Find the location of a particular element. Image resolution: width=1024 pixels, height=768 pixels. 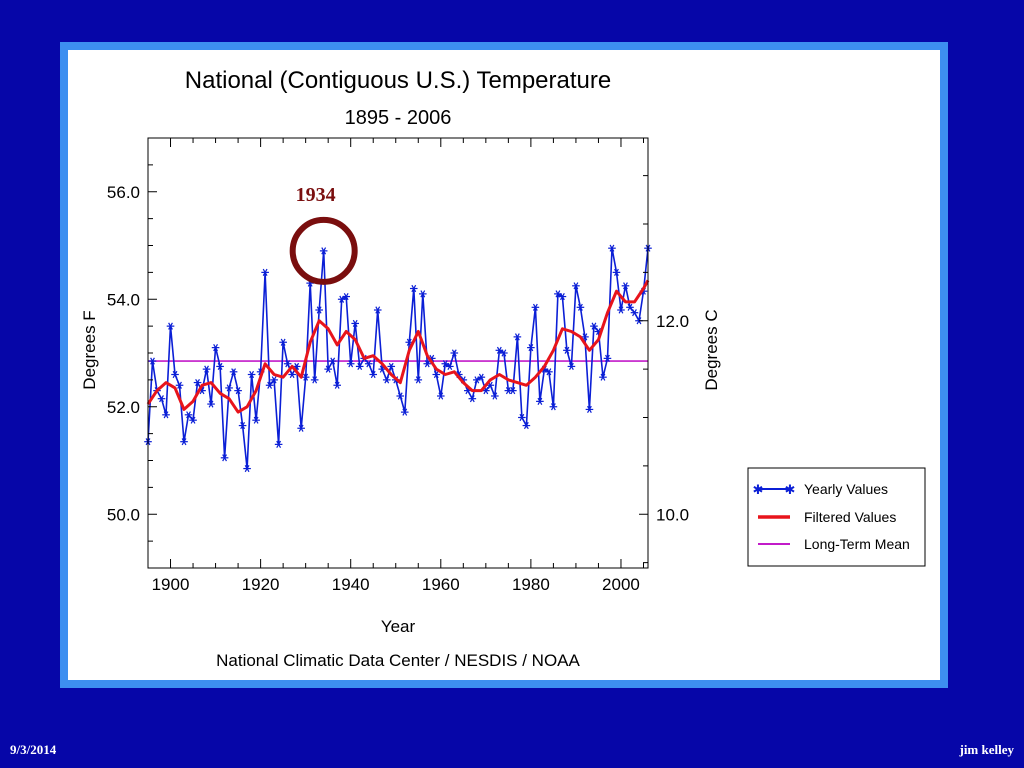

legend-label-mean: Long-Term Mean is located at coordinates (857, 544).